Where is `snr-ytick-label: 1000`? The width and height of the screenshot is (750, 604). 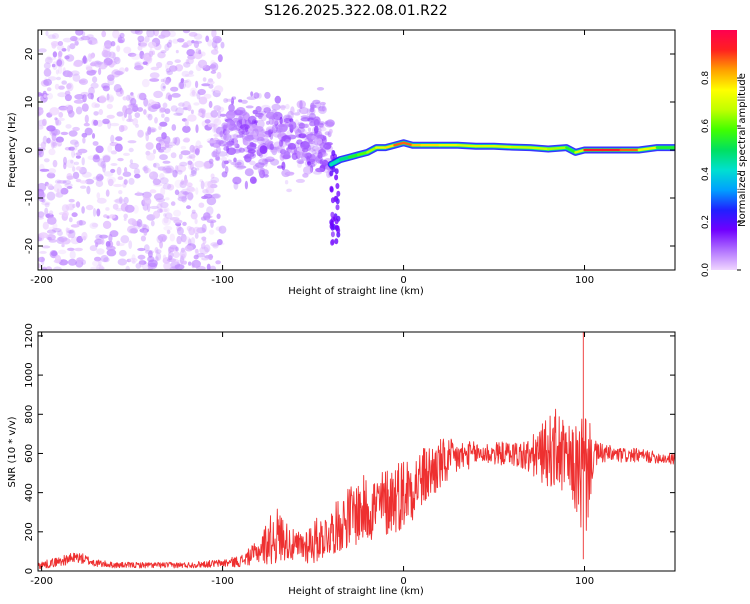 snr-ytick-label: 1000 is located at coordinates (29, 374).